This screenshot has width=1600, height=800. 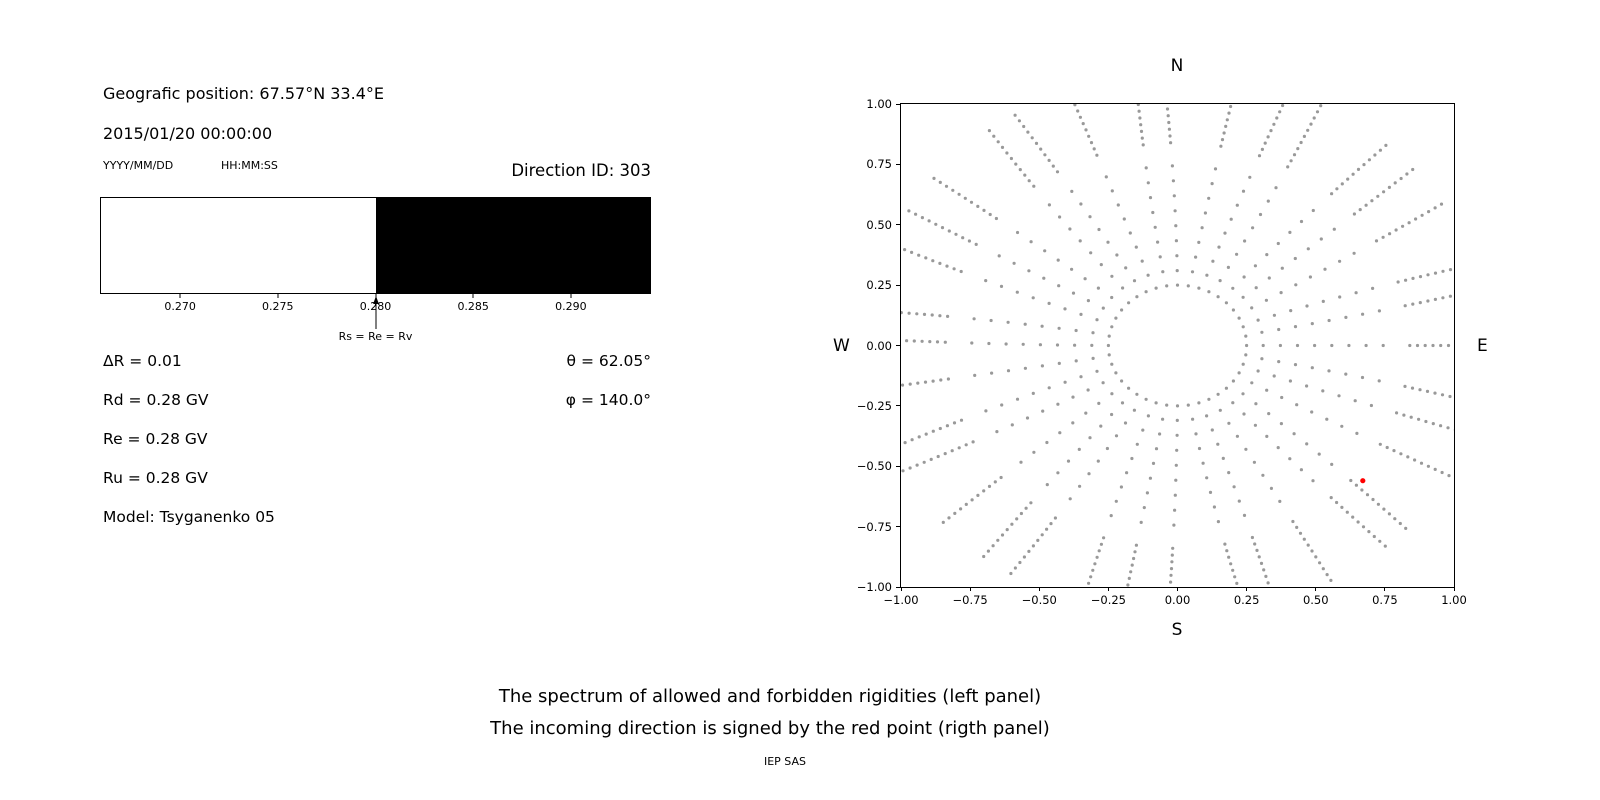 What do you see at coordinates (473, 306) in the screenshot?
I see `spectrum-x-tick-label: 0.285` at bounding box center [473, 306].